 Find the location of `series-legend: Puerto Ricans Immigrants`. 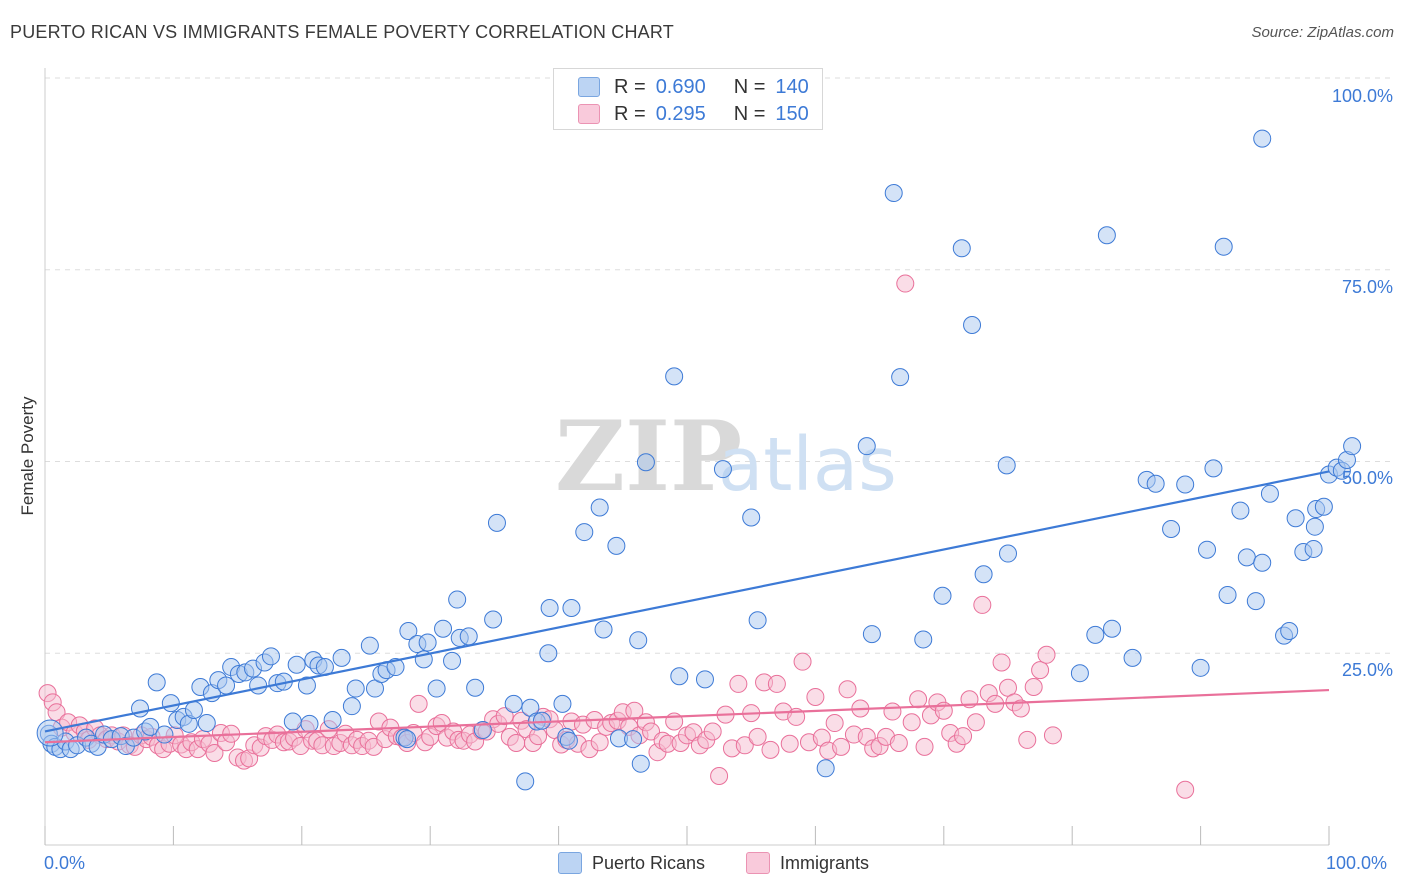

series-legend: Puerto Ricans Immigrants is located at coordinates (703, 865).